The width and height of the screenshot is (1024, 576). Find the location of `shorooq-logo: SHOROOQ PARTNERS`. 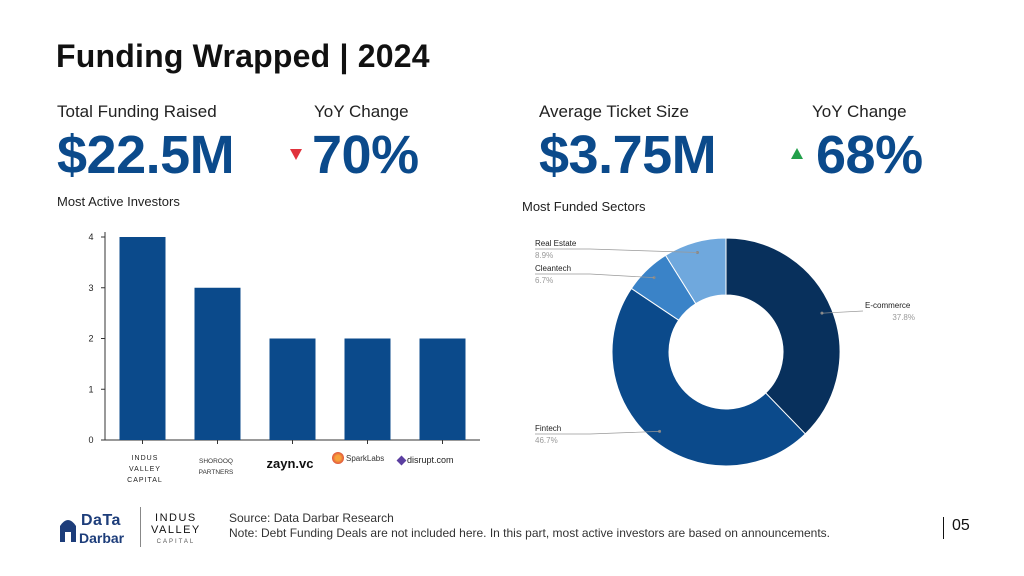

shorooq-logo: SHOROOQ PARTNERS is located at coordinates (216, 466).